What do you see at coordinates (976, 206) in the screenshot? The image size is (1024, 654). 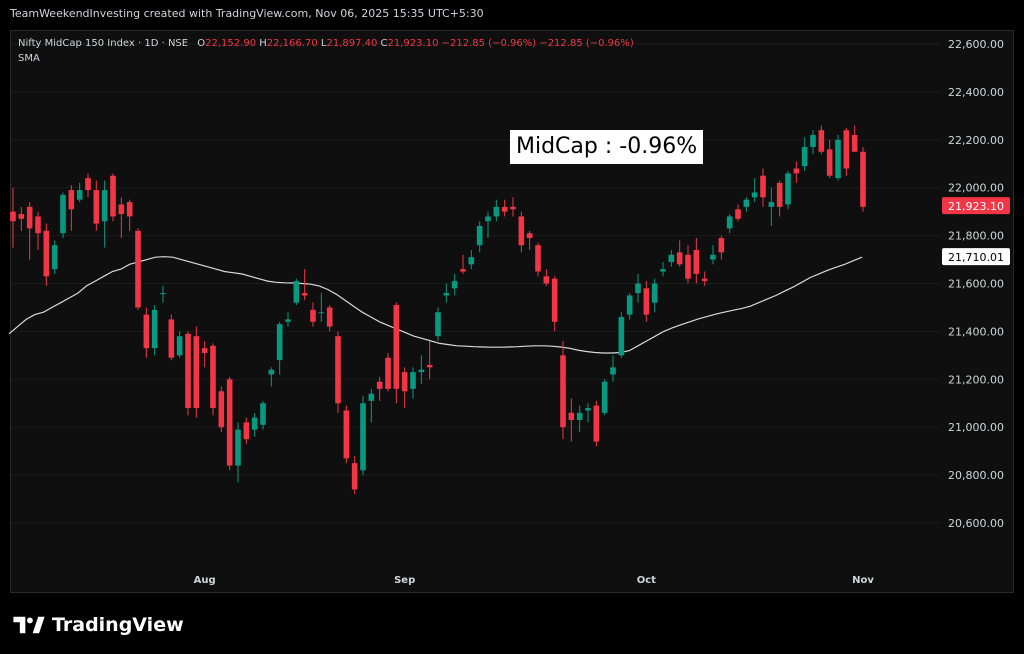 I see `last-price-tag` at bounding box center [976, 206].